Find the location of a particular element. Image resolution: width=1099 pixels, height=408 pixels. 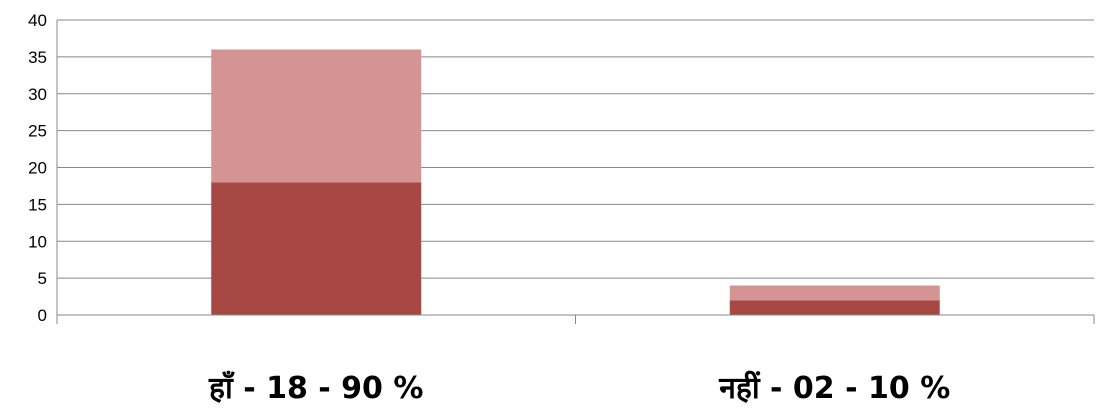

y-tick-label: 25 is located at coordinates (37, 131).